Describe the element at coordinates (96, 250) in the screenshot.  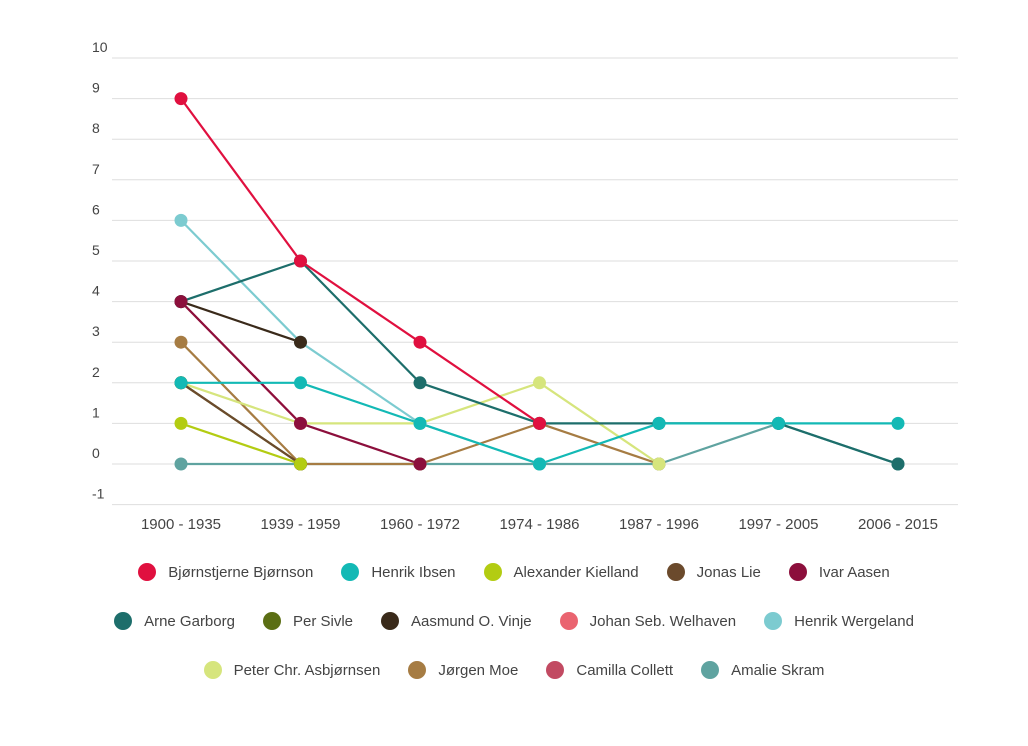
I see `y-tick-label: 5` at that location.